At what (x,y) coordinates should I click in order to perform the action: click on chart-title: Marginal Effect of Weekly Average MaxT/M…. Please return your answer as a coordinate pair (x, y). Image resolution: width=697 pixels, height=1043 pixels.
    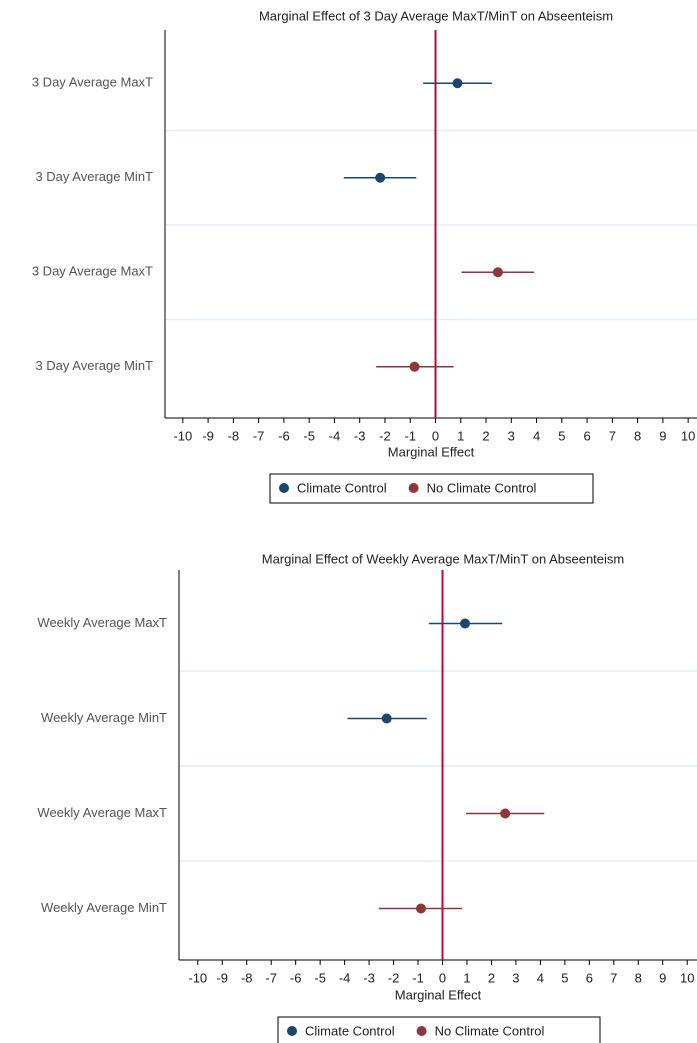
    Looking at the image, I should click on (443, 558).